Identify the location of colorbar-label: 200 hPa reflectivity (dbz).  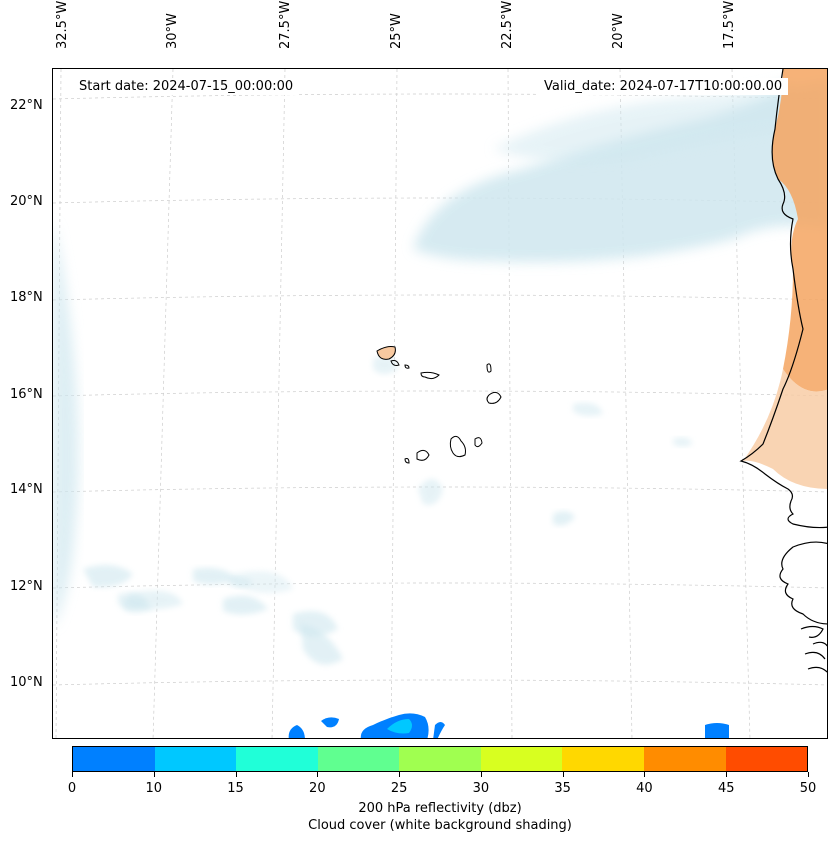
(440, 808).